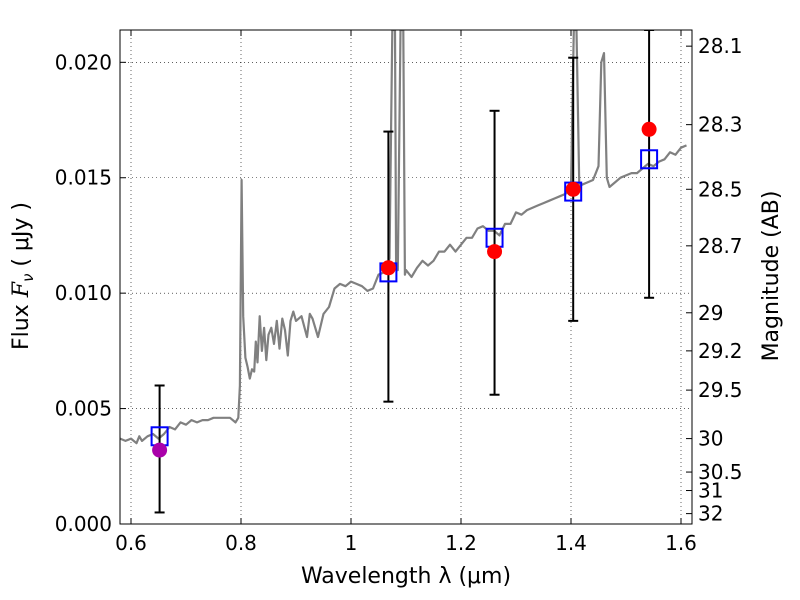  I want to click on y-axis-label-left: Flux Fν ( μJy ), so click(23, 276).